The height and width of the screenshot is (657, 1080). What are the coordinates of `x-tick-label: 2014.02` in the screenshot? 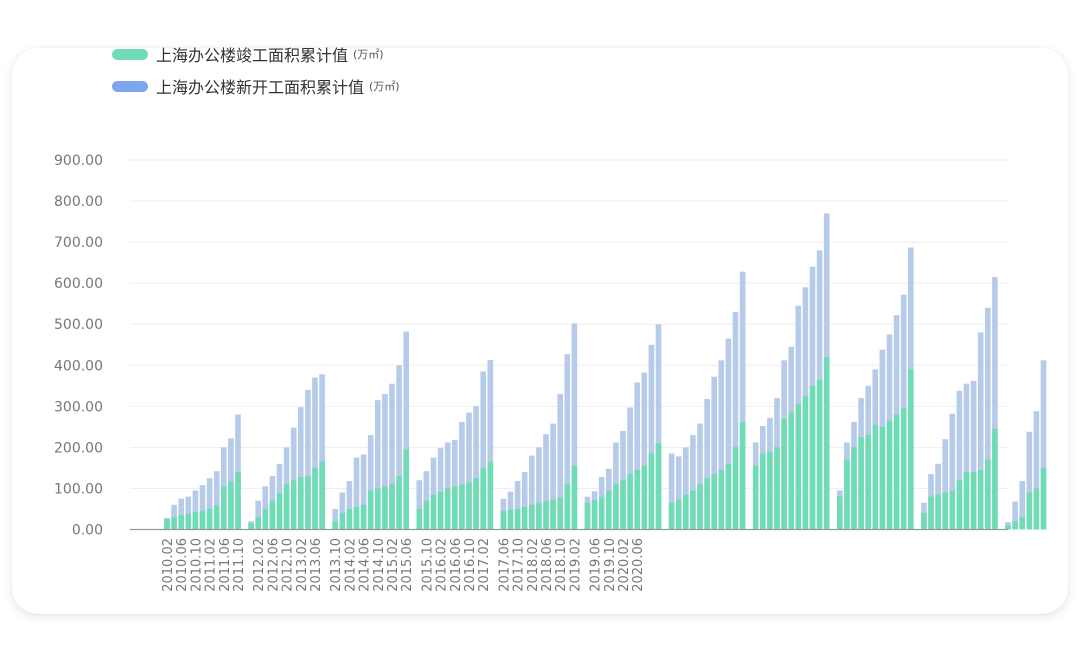 It's located at (350, 565).